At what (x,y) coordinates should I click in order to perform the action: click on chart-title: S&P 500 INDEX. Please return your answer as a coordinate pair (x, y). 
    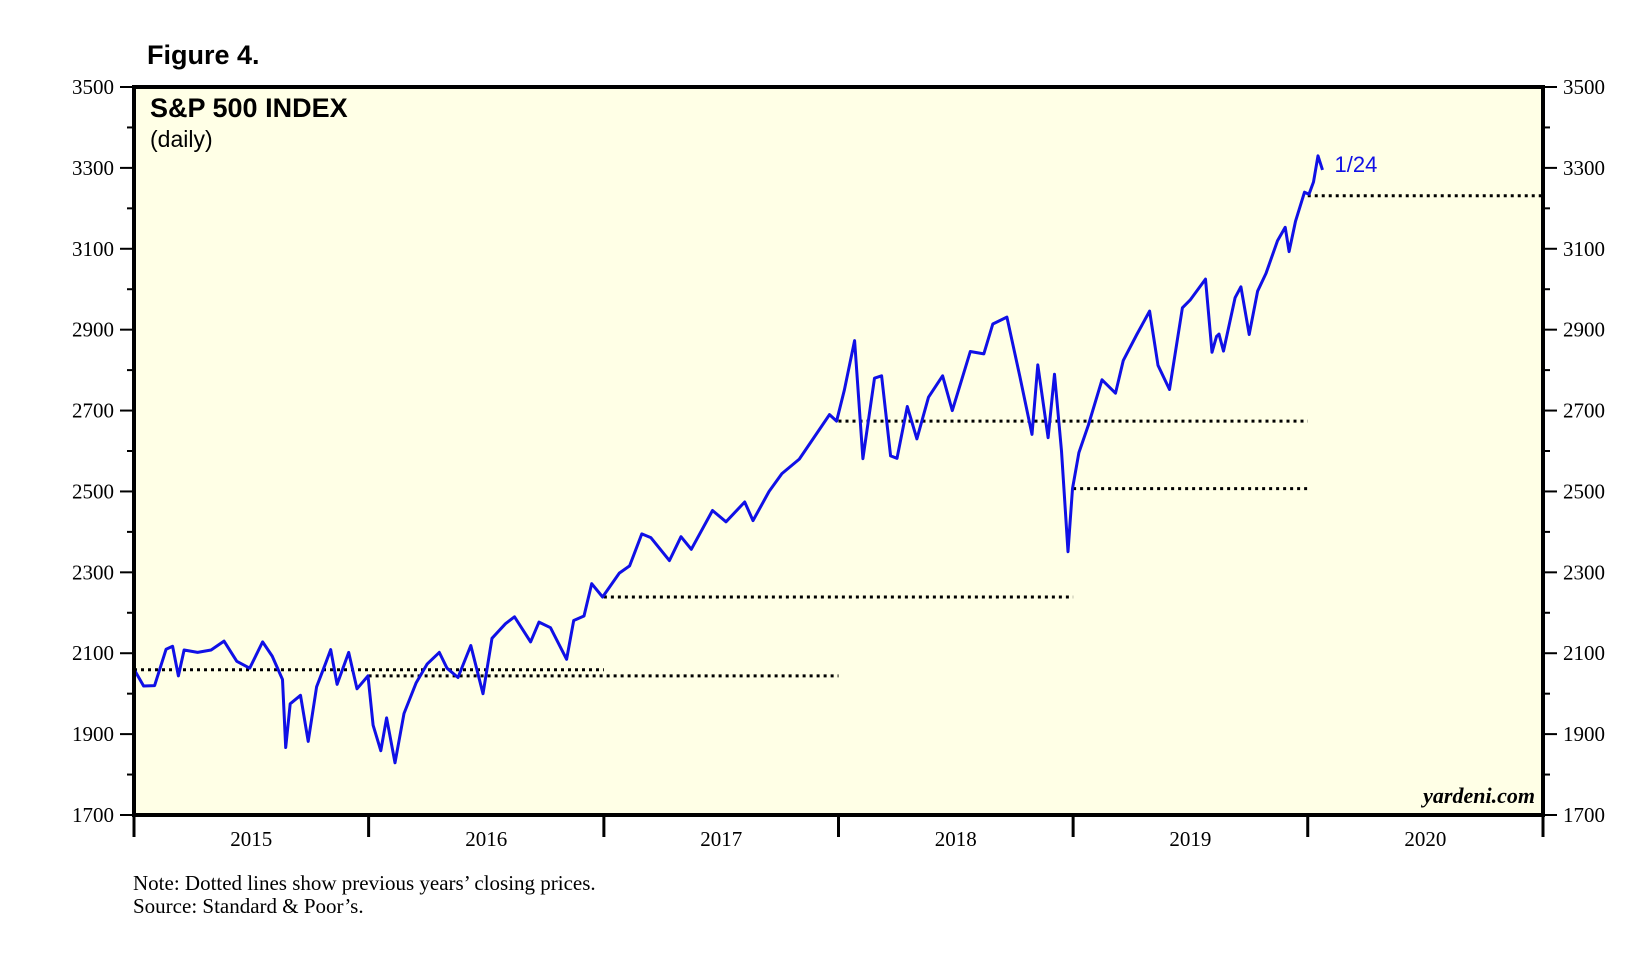
    Looking at the image, I should click on (249, 108).